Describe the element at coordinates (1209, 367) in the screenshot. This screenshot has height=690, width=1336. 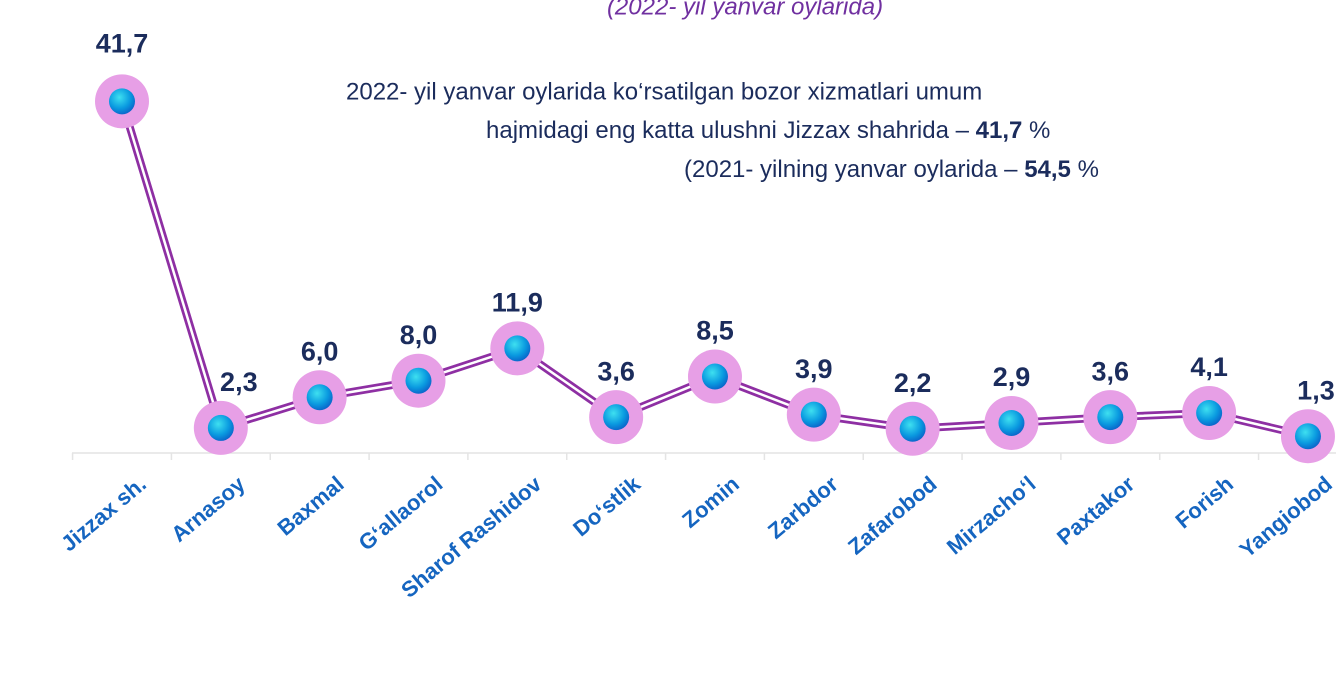
I see `value-label: 4,1` at that location.